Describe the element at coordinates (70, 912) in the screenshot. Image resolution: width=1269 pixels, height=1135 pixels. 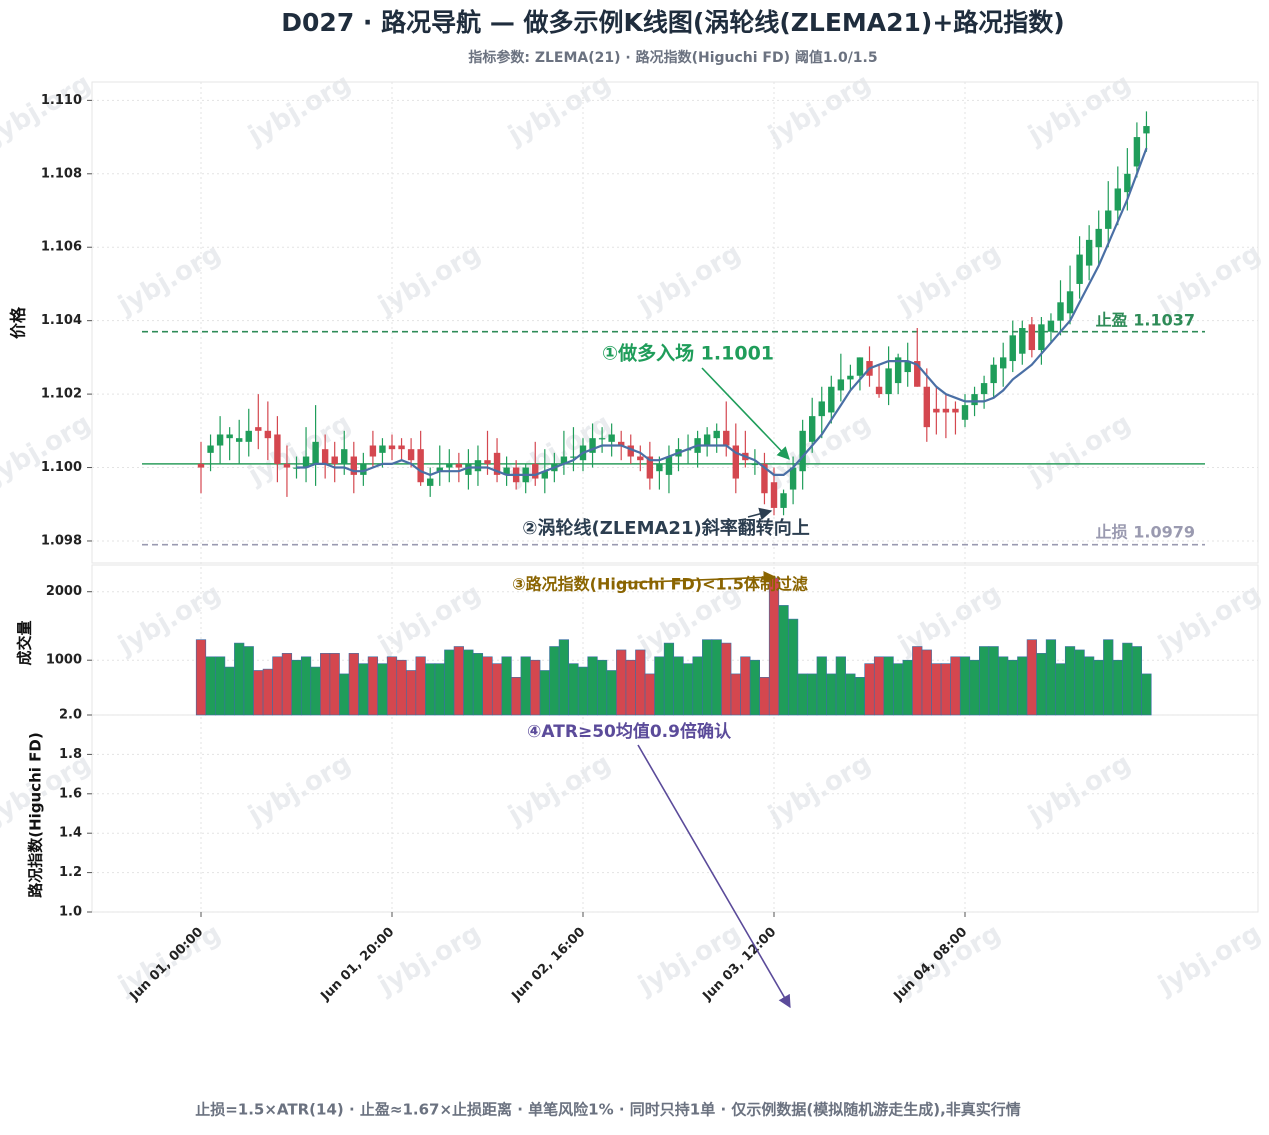
I see `y-tick-label: 1.0` at that location.